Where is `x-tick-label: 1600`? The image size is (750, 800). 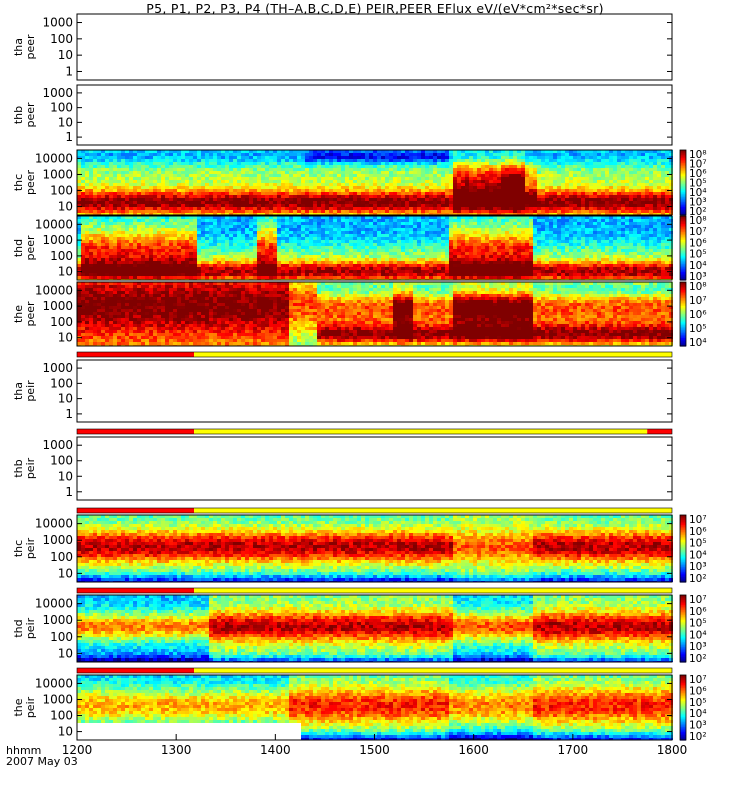
x-tick-label: 1600 is located at coordinates (473, 750).